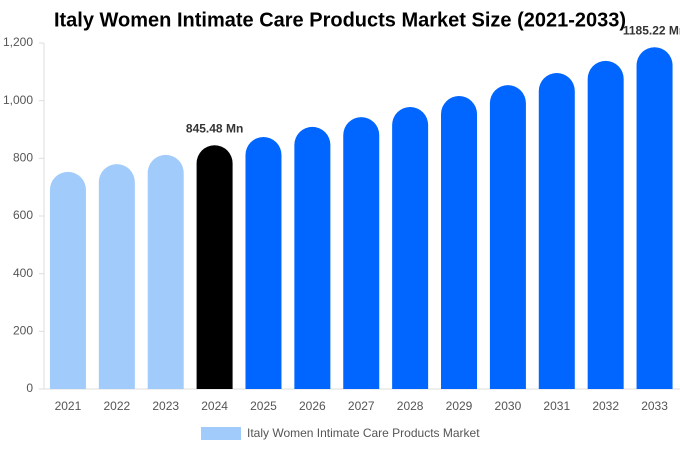  What do you see at coordinates (459, 406) in the screenshot?
I see `x-tick-label: 2029` at bounding box center [459, 406].